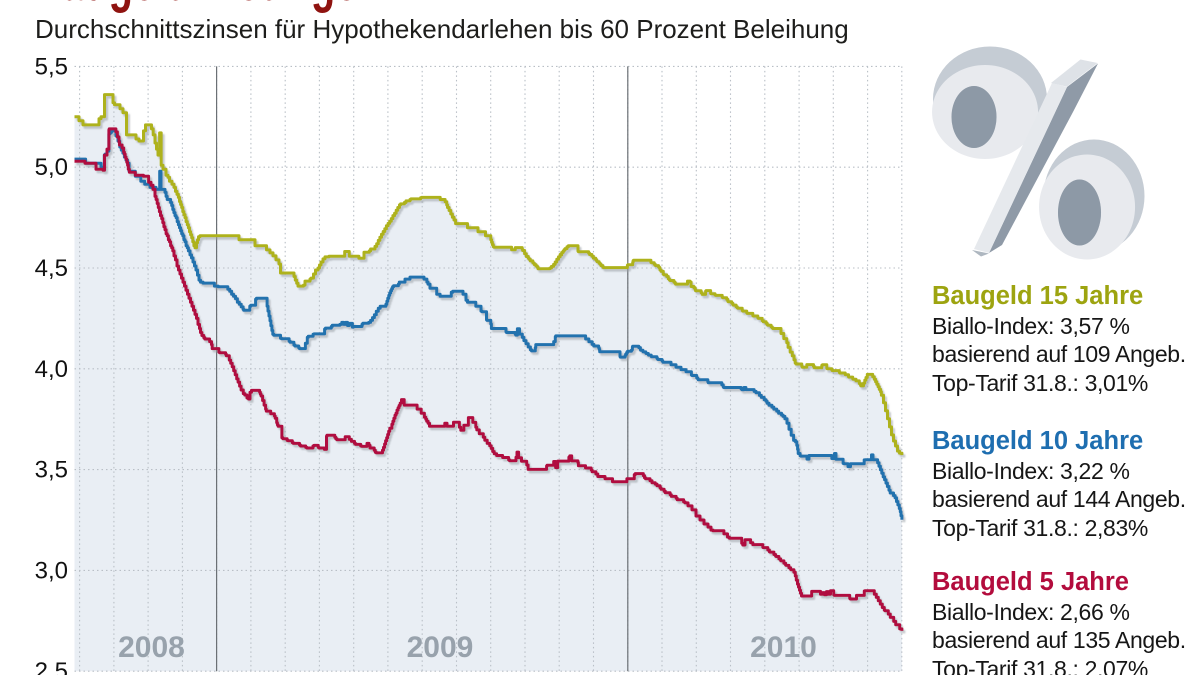  What do you see at coordinates (51, 666) in the screenshot?
I see `svg-text: 2,5` at bounding box center [51, 666].